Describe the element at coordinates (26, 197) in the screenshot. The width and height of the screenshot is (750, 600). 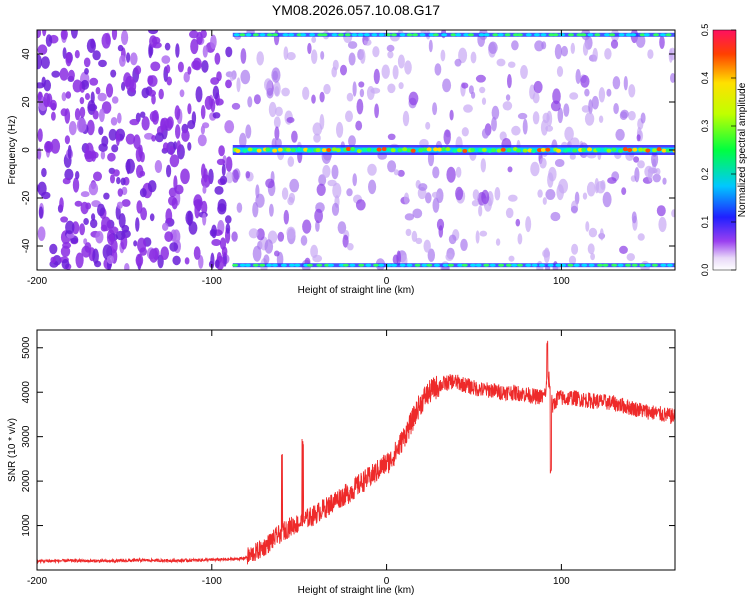
I see `spectrogram-y-tick-label: -20` at that location.